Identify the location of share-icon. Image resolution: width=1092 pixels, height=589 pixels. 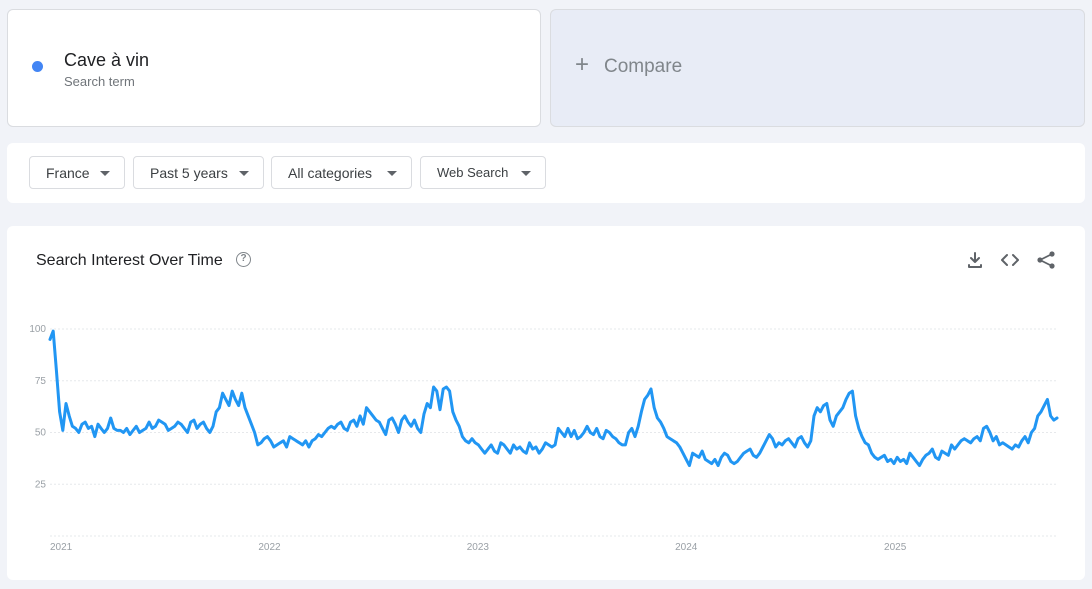
(1046, 260).